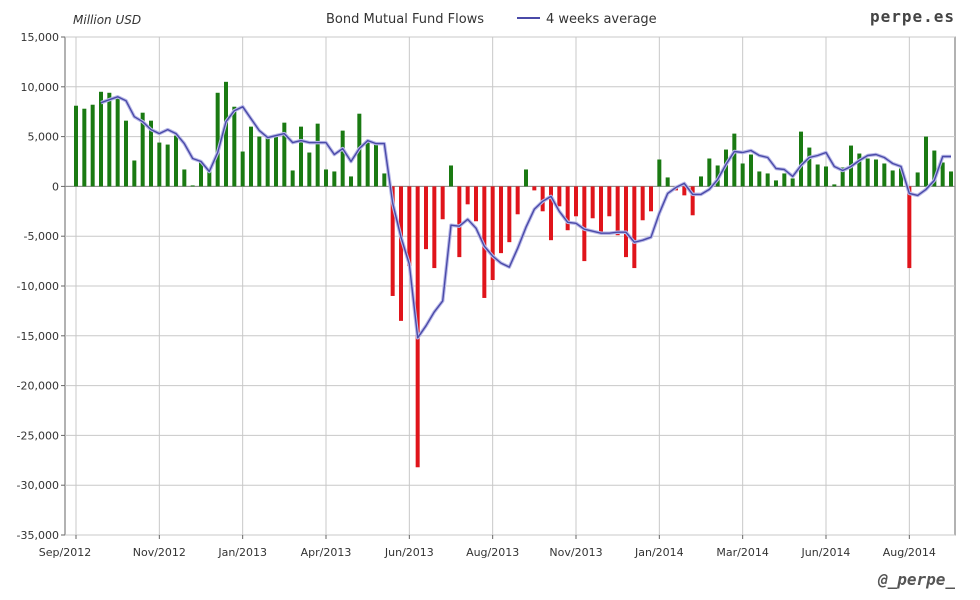  Describe the element at coordinates (405, 19) in the screenshot. I see `chart-title: Bond Mutual Fund Flows` at that location.